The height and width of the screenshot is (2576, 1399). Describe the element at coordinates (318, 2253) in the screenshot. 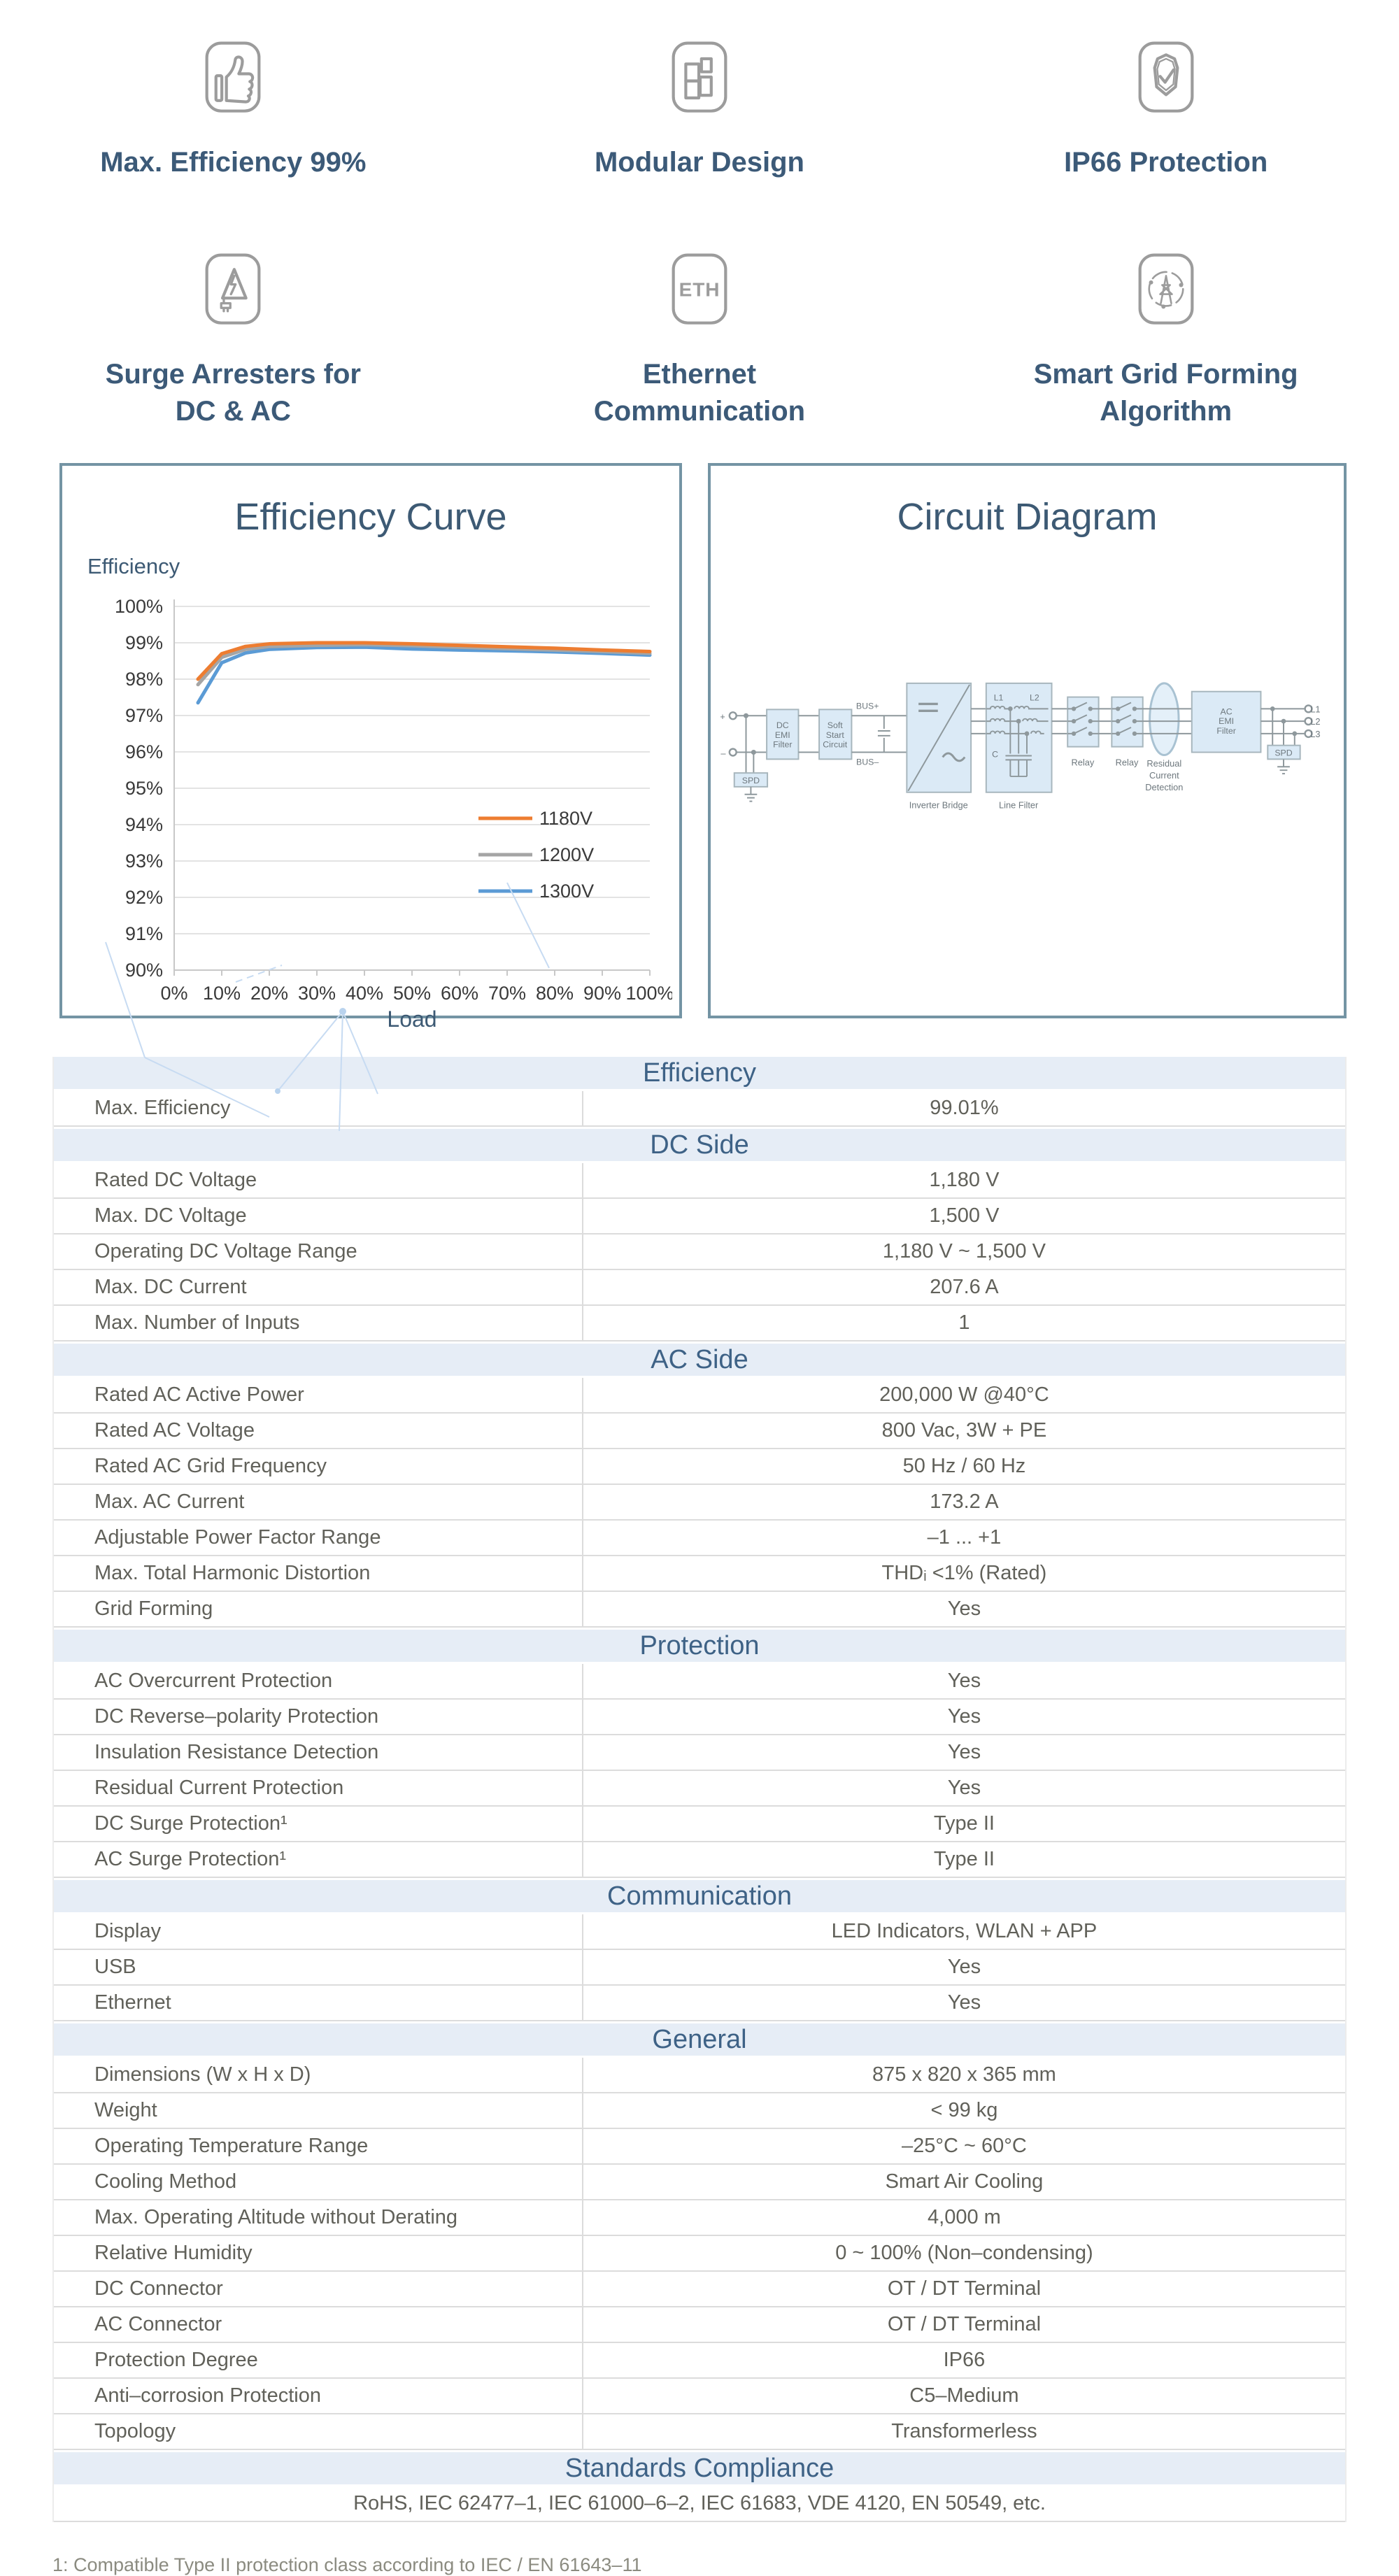

I see `spec-label: Relative Humidity` at that location.